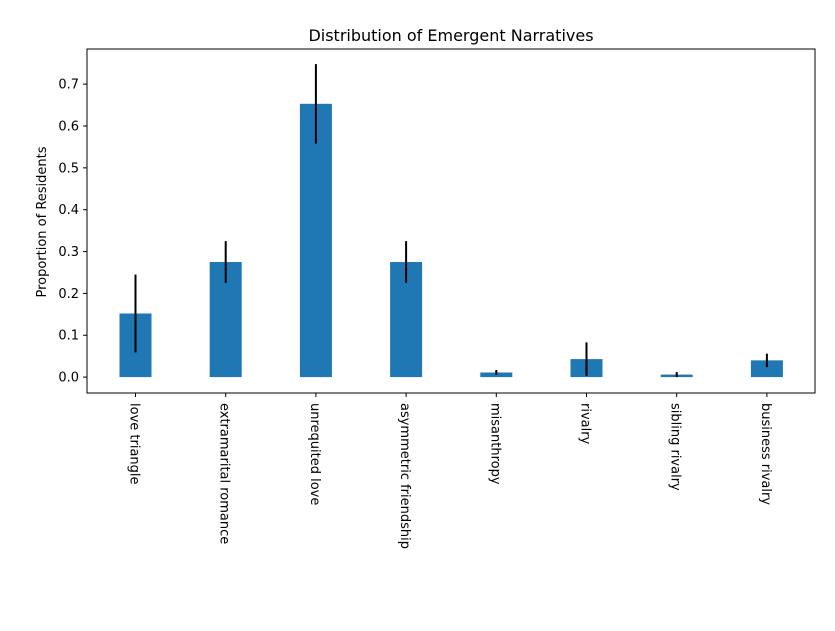  I want to click on x-tick-label: business rivalry, so click(765, 454).